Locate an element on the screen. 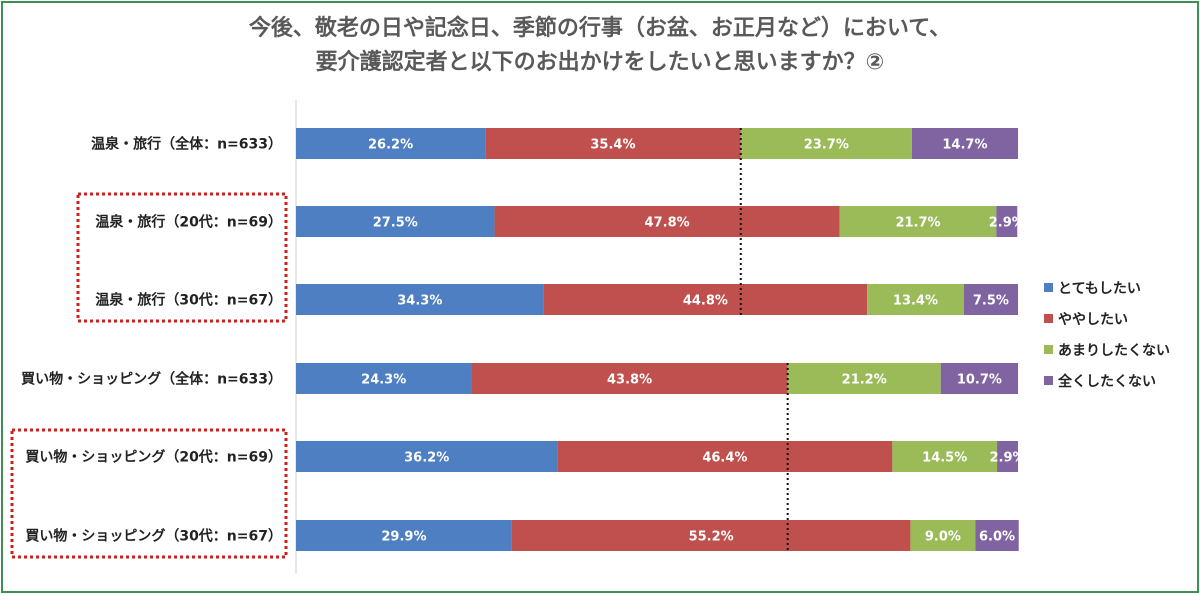 This screenshot has height=594, width=1200. bar-value-label: 55.2% is located at coordinates (711, 537).